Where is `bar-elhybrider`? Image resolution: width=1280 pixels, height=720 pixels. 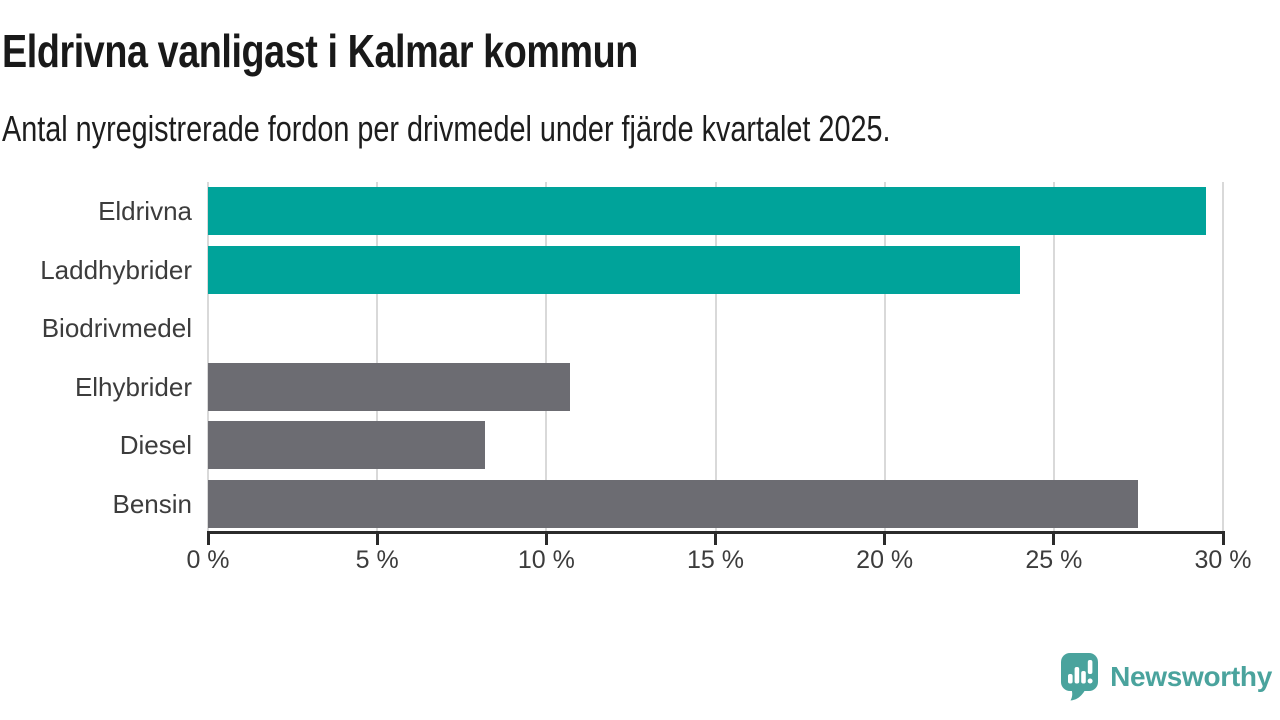
bar-elhybrider is located at coordinates (389, 386).